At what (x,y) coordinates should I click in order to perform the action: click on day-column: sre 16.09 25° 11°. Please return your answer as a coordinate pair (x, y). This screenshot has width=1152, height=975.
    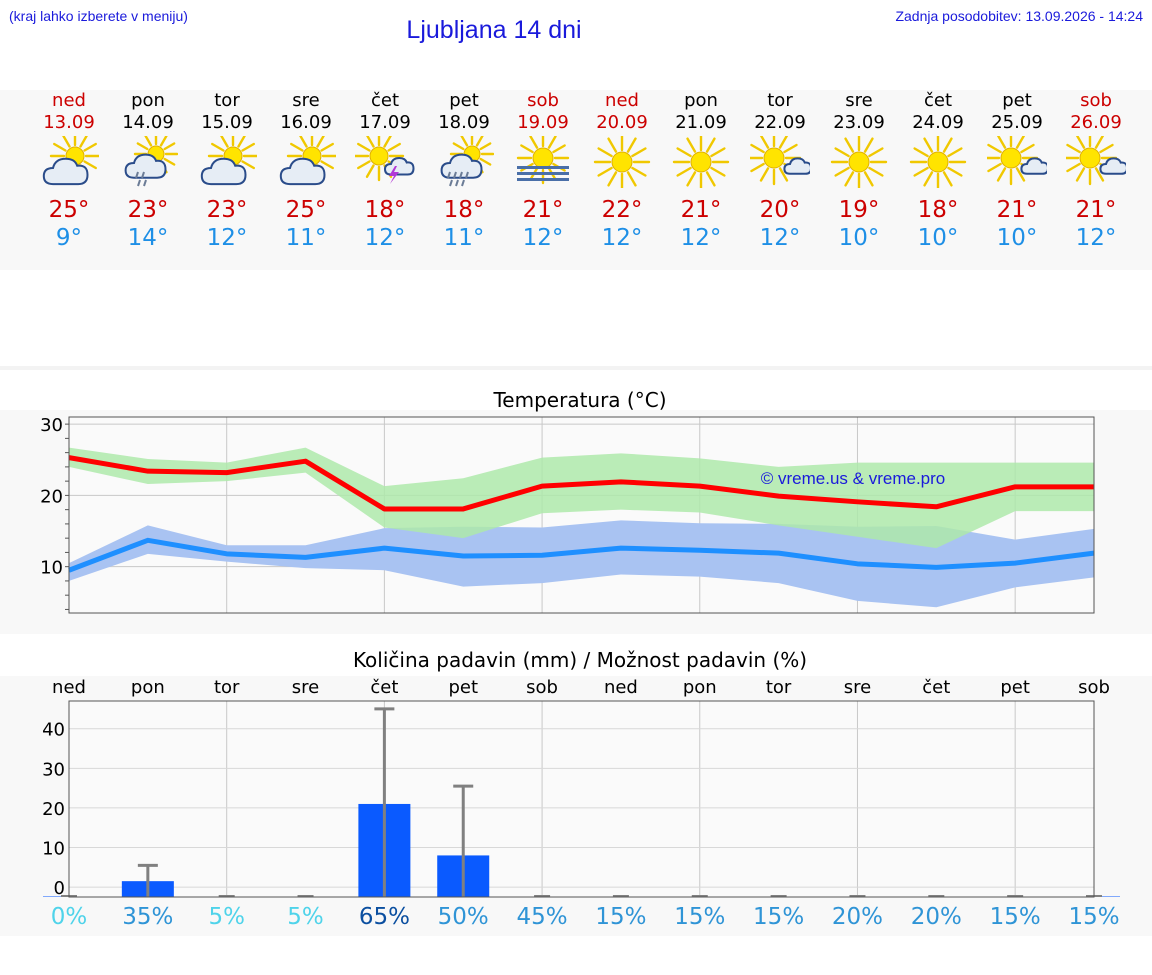
    Looking at the image, I should click on (306, 171).